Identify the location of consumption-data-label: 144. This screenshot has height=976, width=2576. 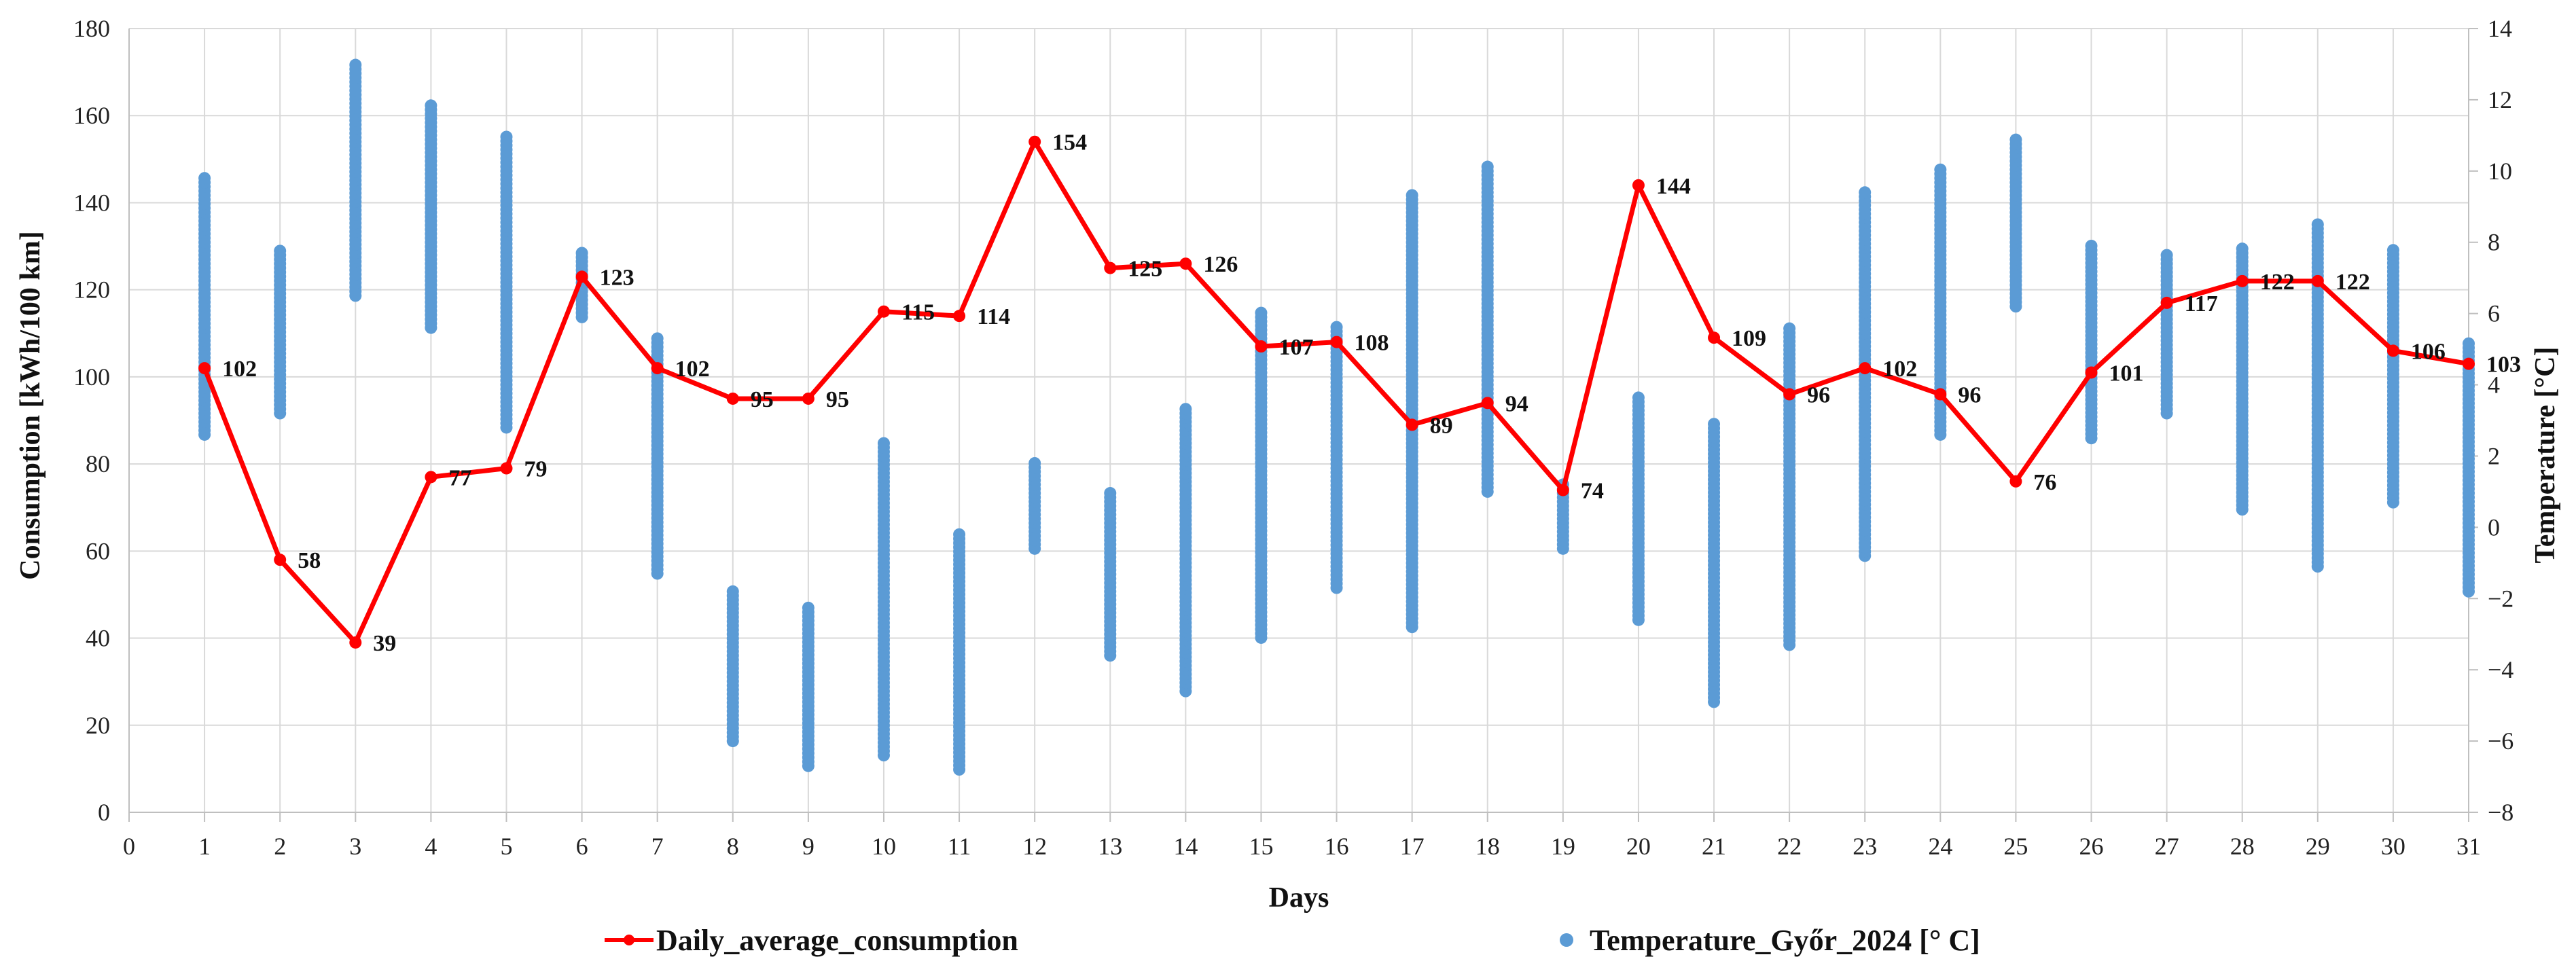
(1674, 186).